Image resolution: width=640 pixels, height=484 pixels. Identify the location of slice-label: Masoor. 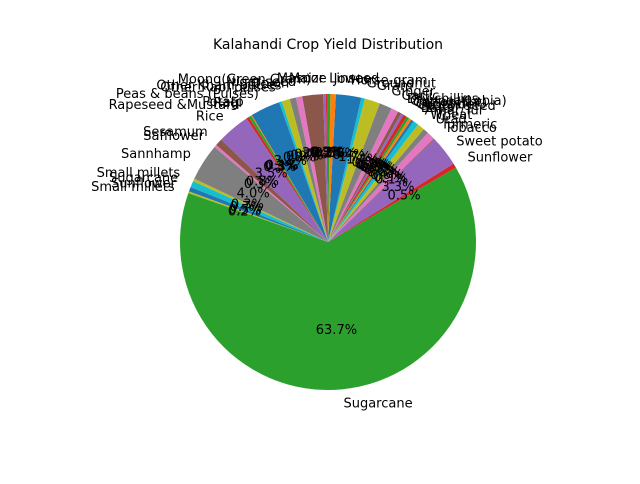
(301, 79).